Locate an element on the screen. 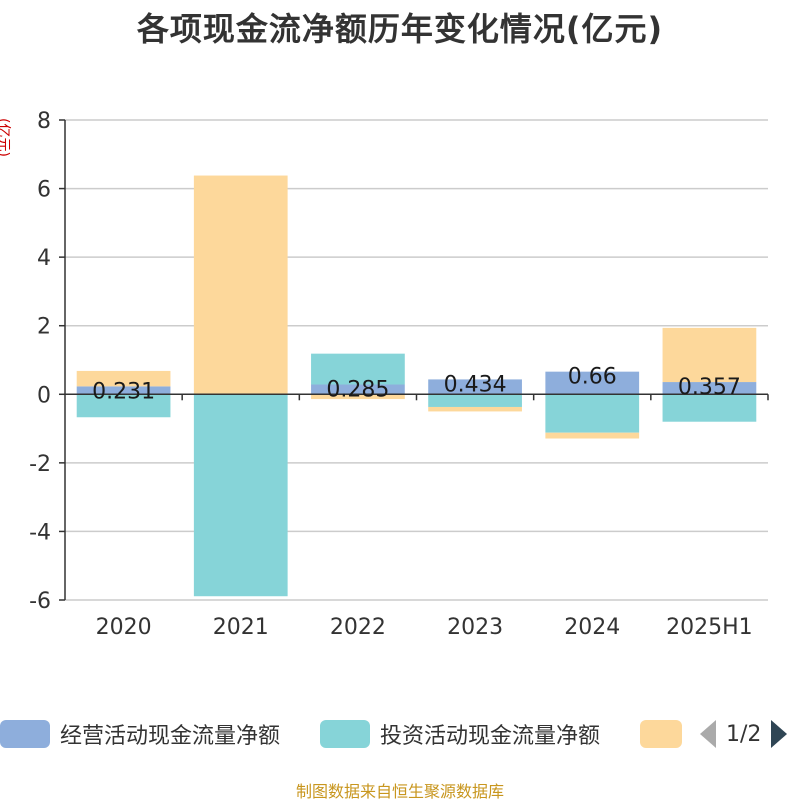  x-tick-label: 2021 is located at coordinates (241, 627).